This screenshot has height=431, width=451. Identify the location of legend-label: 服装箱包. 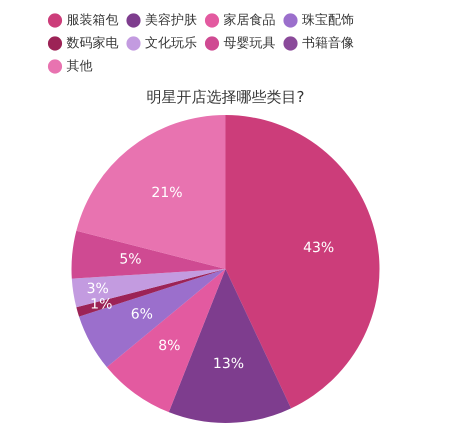
(92, 20).